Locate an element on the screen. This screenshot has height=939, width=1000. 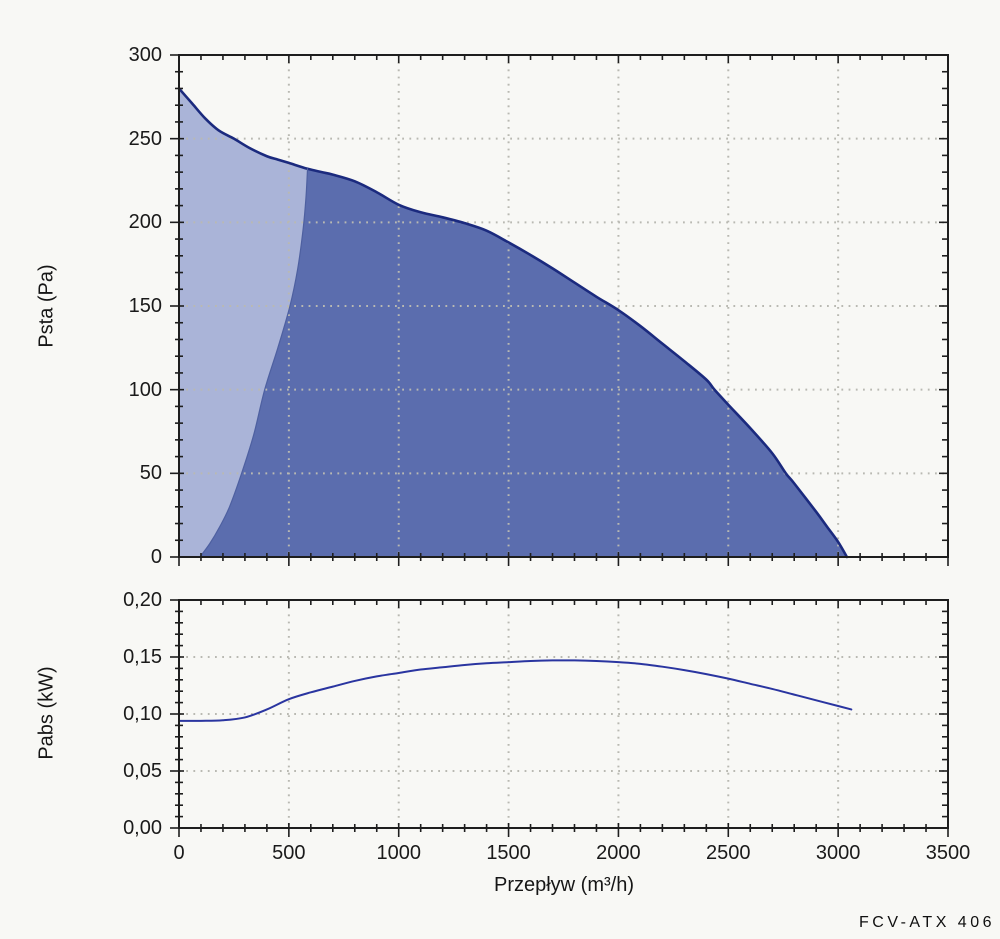
x-tick-label: 1500 is located at coordinates (508, 853).